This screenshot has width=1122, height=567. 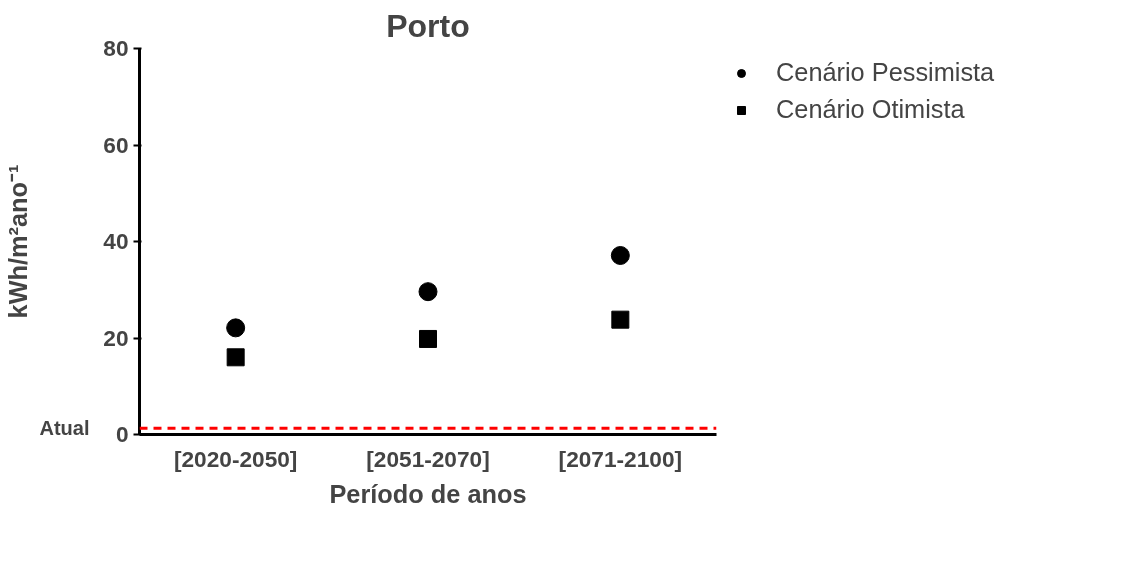 What do you see at coordinates (64, 428) in the screenshot?
I see `ref-line-label: Atual` at bounding box center [64, 428].